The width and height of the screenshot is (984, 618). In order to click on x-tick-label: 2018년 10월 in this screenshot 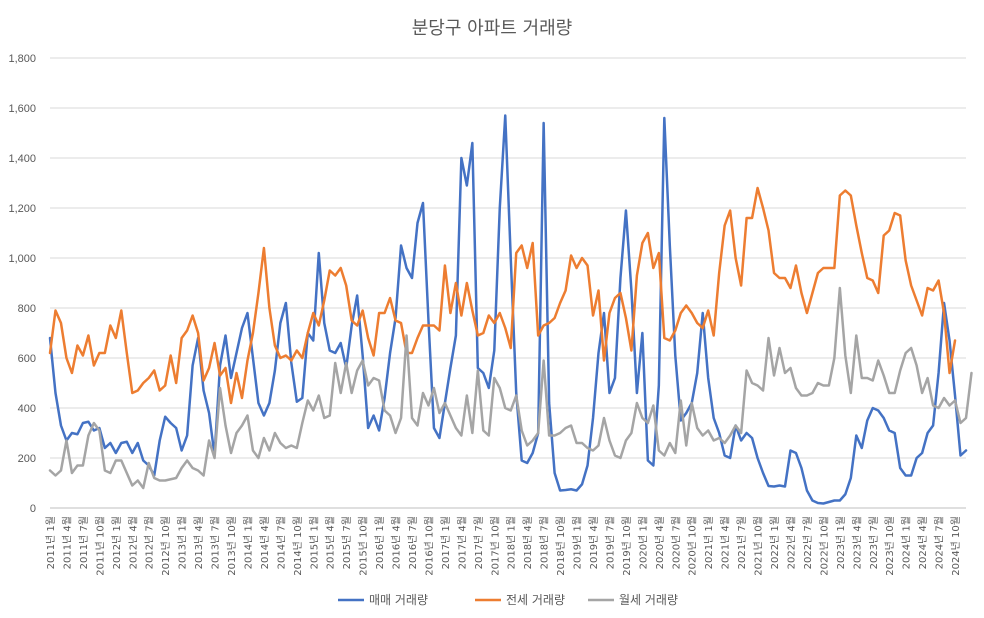, I will do `click(561, 546)`.